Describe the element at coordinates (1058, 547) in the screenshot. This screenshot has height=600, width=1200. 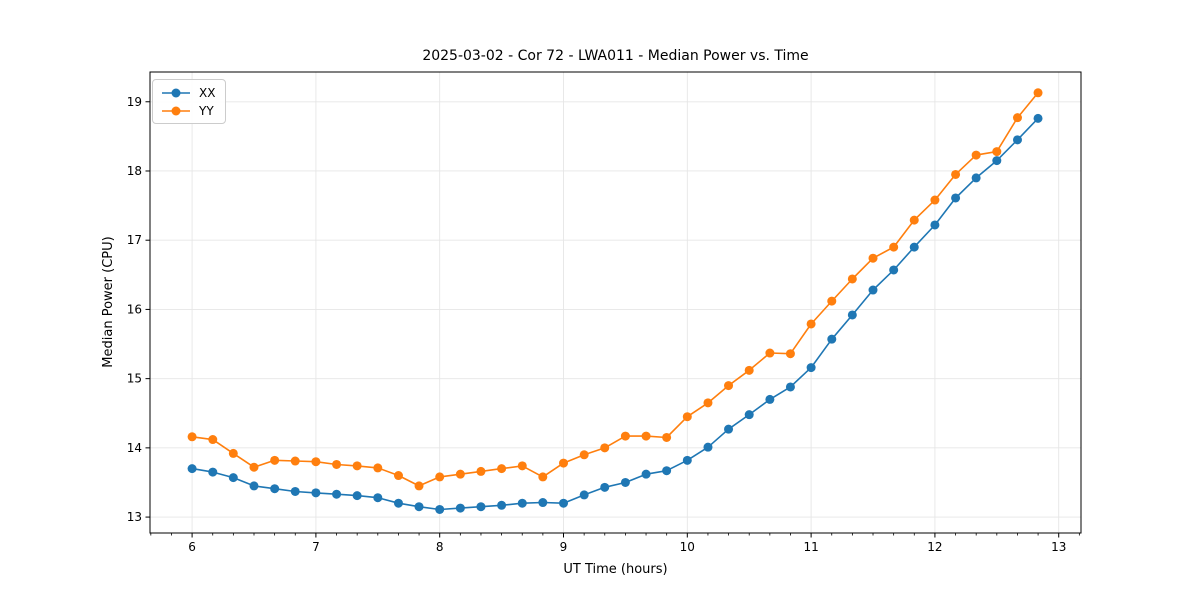
I see `x-tick-label: 13` at that location.